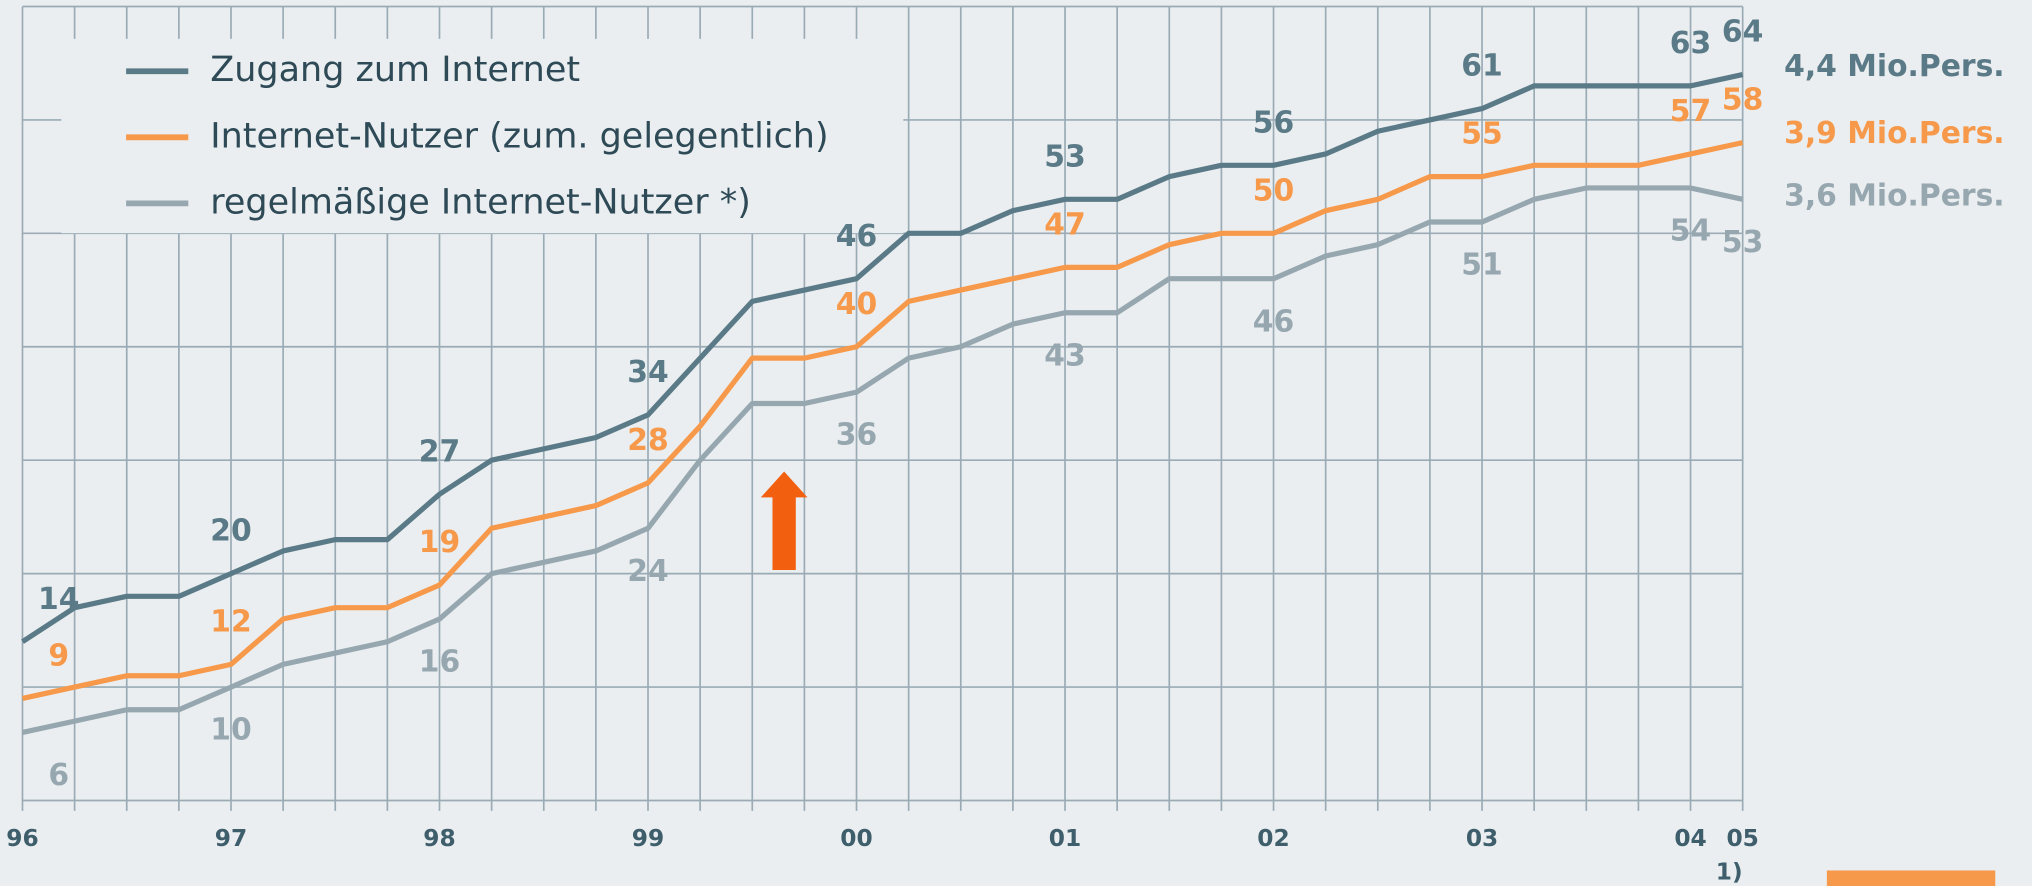 The width and height of the screenshot is (2032, 886). I want to click on data-label: 43, so click(1064, 355).